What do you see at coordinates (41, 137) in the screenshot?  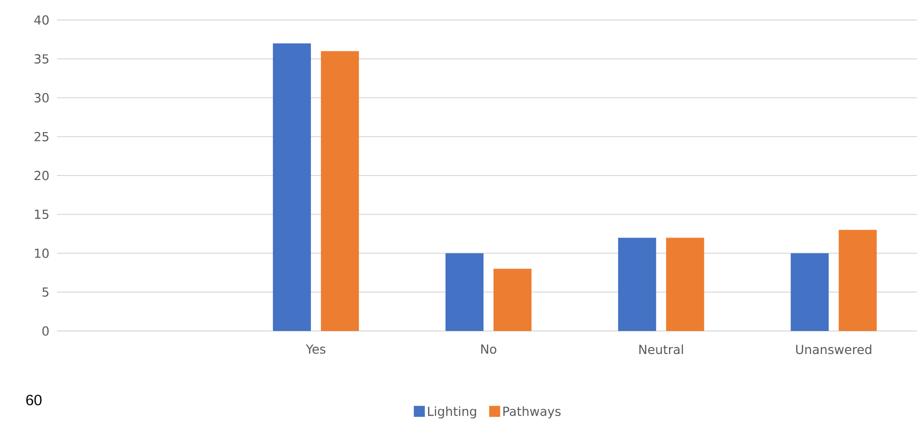 I see `y-tick-label: 25` at bounding box center [41, 137].